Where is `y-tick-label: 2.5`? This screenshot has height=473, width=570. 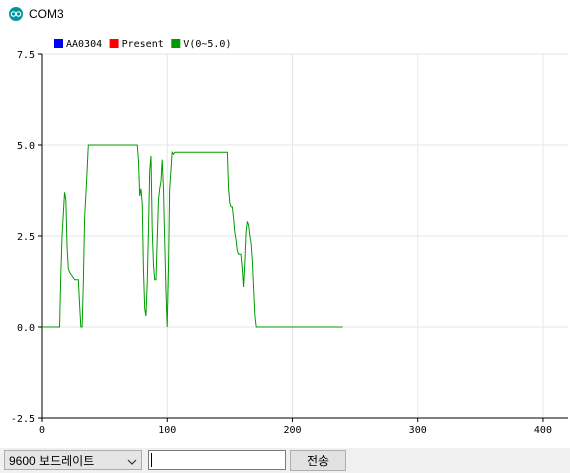
y-tick-label: 2.5 is located at coordinates (26, 237).